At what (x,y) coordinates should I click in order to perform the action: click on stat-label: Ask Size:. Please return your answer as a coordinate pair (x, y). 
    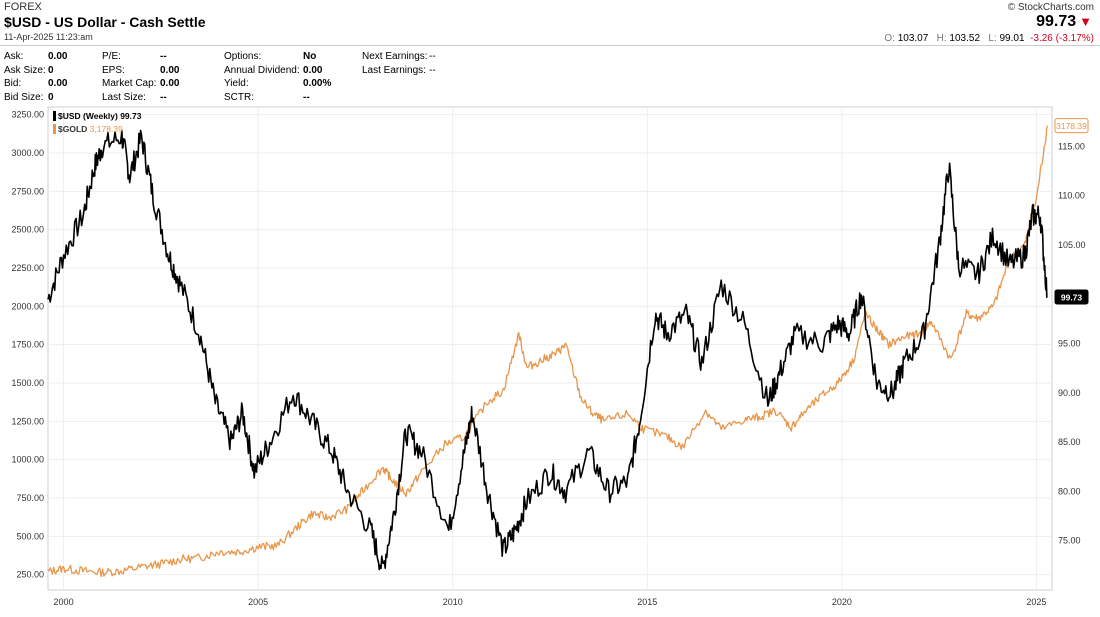
    Looking at the image, I should click on (25, 70).